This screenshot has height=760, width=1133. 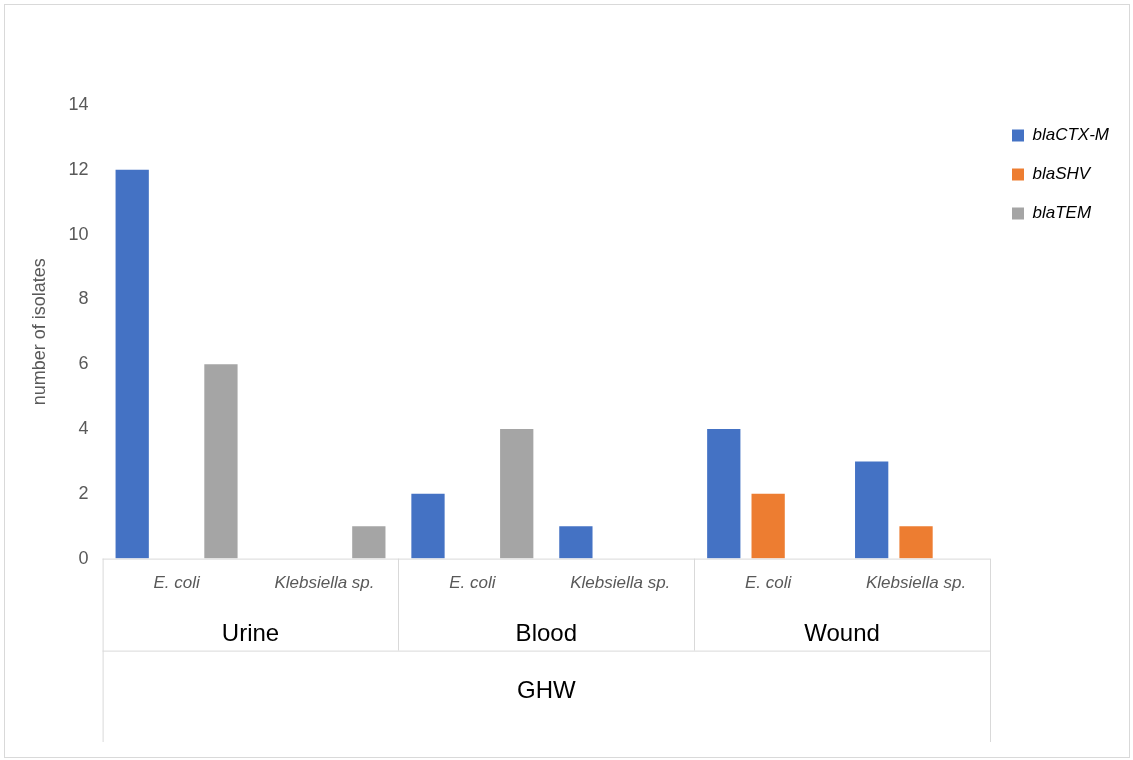 What do you see at coordinates (83, 427) in the screenshot?
I see `y-tick-label: 4` at bounding box center [83, 427].